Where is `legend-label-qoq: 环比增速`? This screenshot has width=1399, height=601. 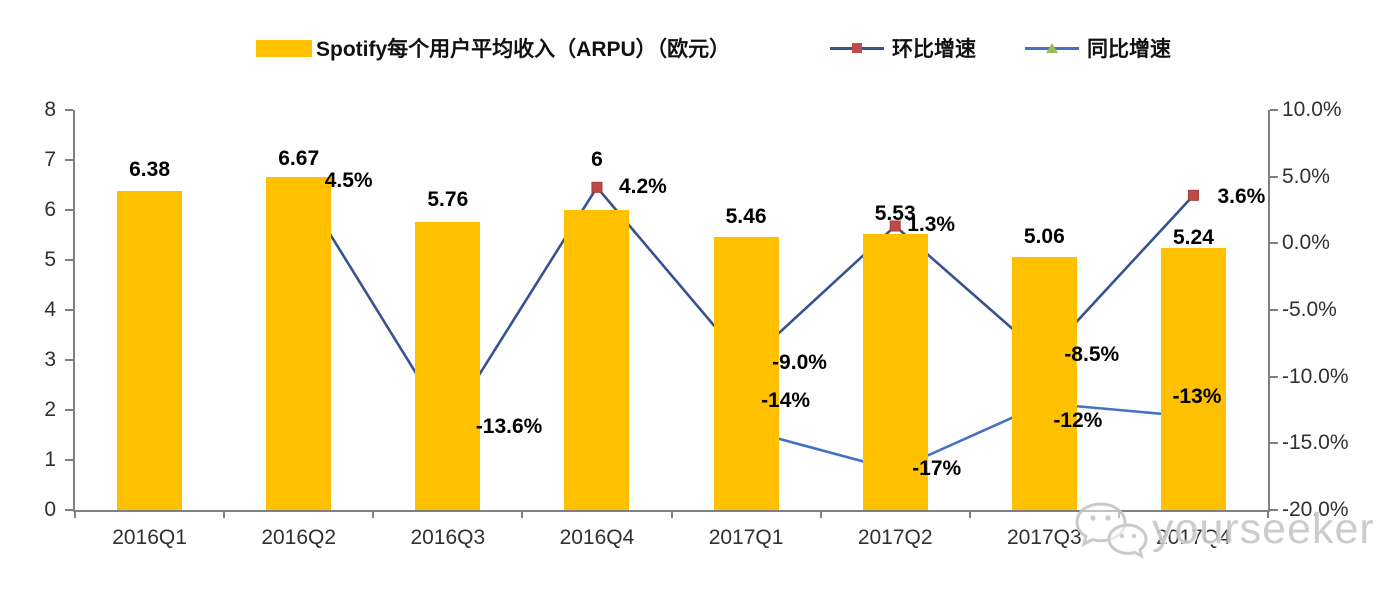
legend-label-qoq: 环比增速 is located at coordinates (934, 49).